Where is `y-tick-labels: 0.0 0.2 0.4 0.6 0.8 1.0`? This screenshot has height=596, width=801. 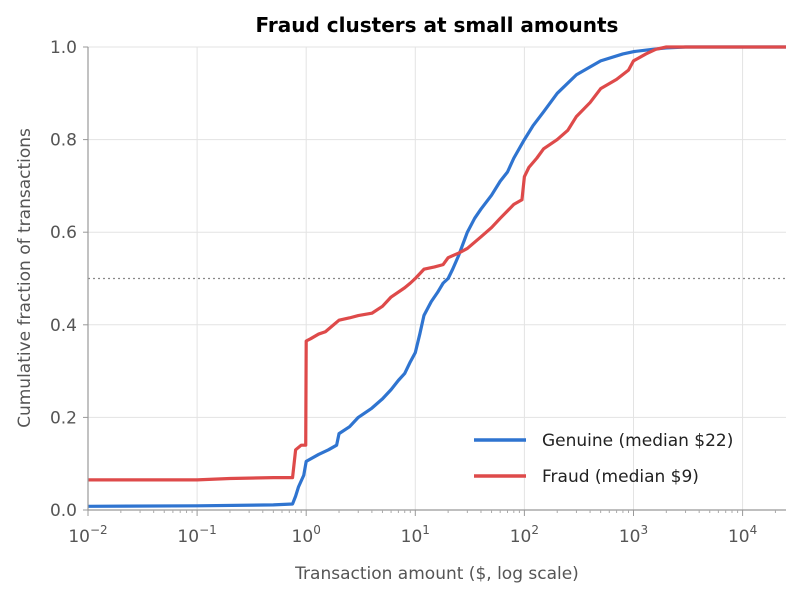 y-tick-labels: 0.0 0.2 0.4 0.6 0.8 1.0 is located at coordinates (63, 279).